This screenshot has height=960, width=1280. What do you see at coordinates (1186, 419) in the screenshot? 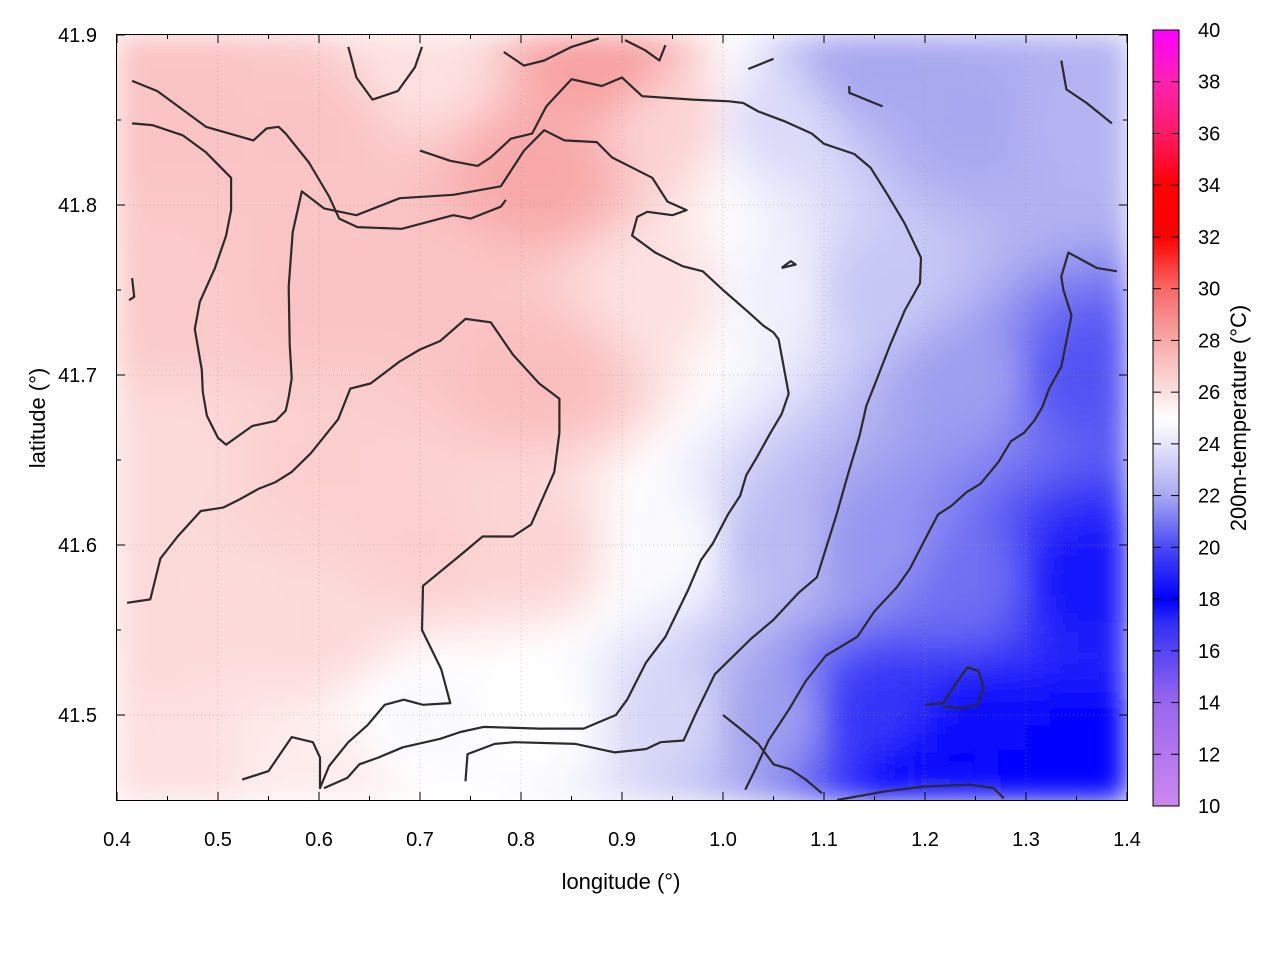
I see `colorbar-ticks: 10 12 14 16 18 20 22 24 26 28 30 32 34 36 38 40` at bounding box center [1186, 419].